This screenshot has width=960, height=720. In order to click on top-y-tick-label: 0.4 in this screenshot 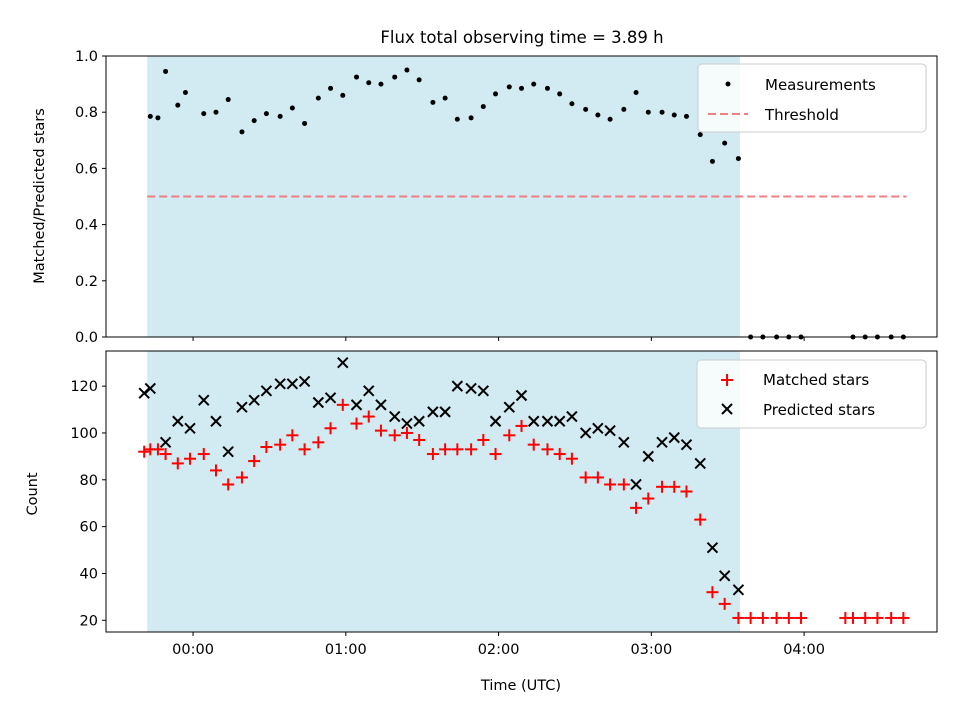, I will do `click(86, 226)`.